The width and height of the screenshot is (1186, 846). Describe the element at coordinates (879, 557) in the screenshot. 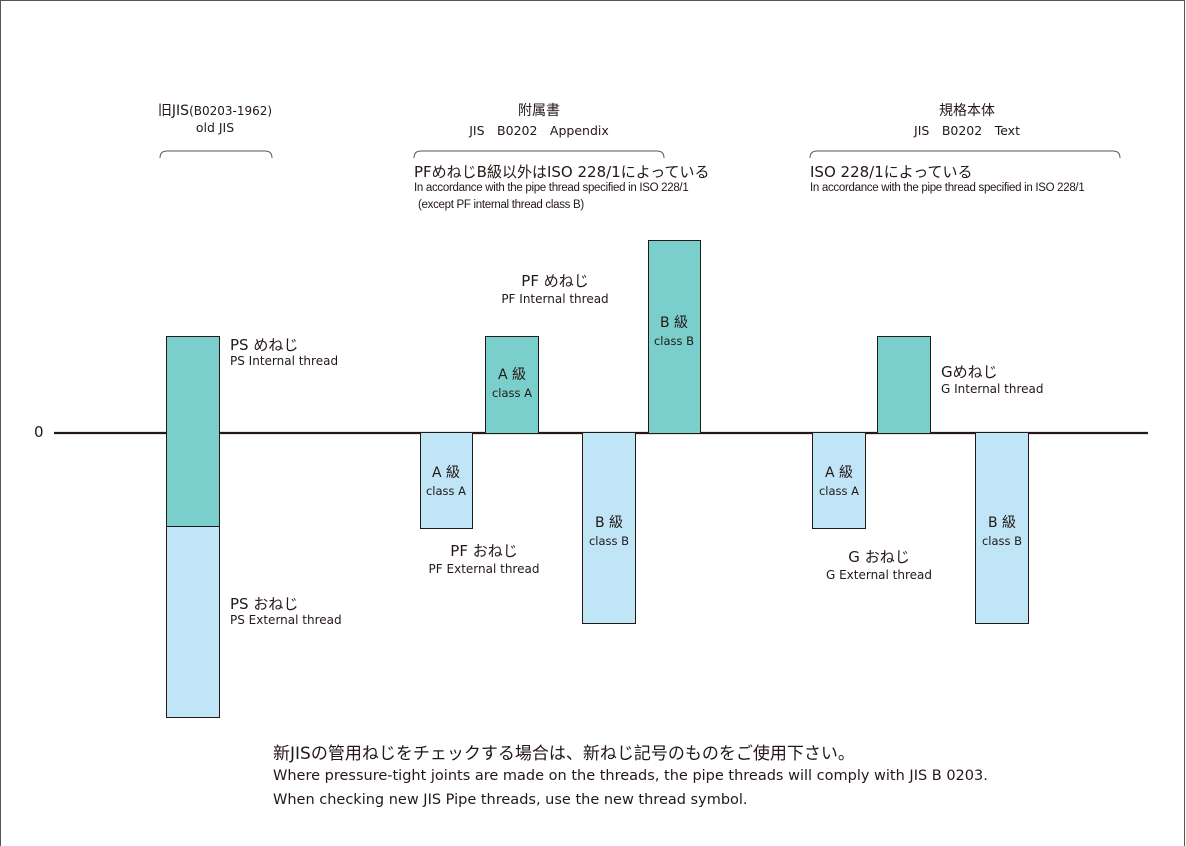

I see `g-external-label-ja: G おねじ` at that location.